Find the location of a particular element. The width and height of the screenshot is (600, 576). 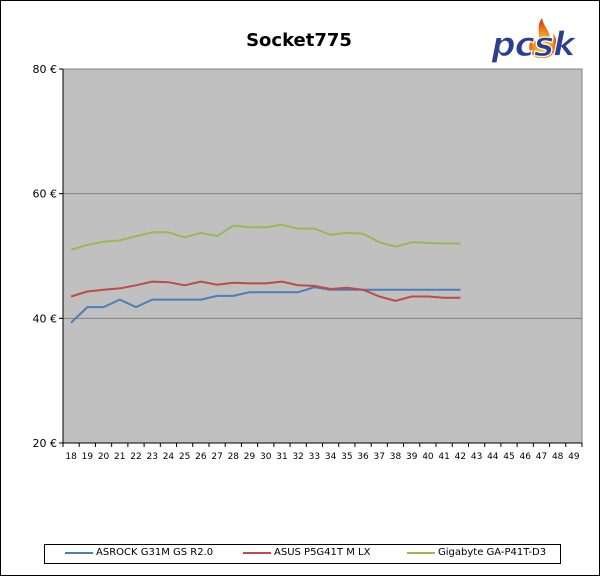

x-tick-label: 37 is located at coordinates (379, 457).